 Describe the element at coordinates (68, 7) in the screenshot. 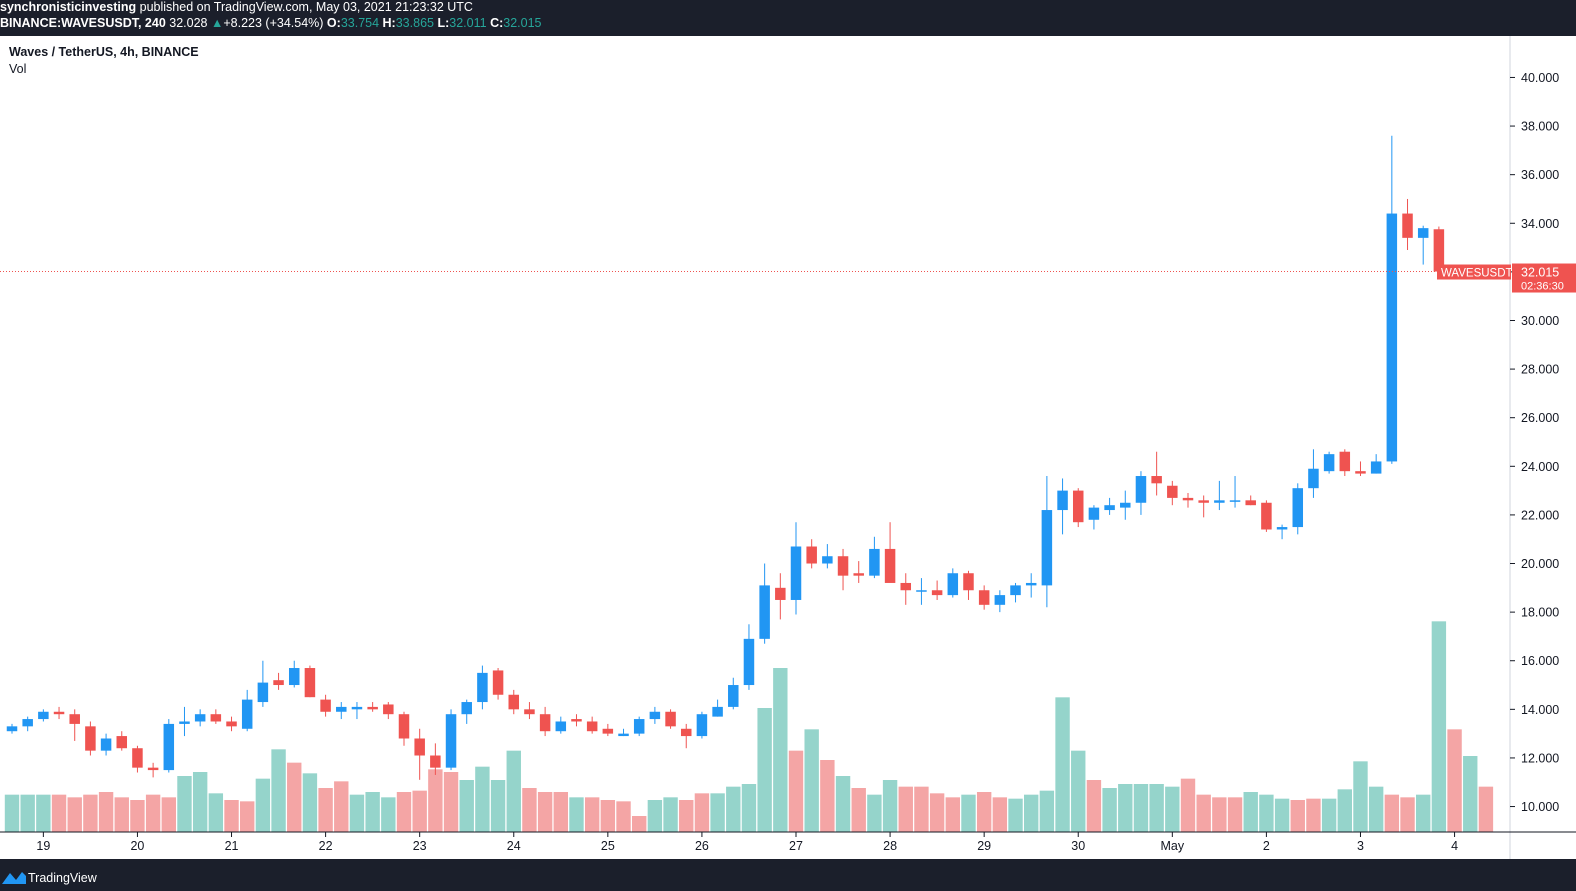

I see `publisher-name: synchronisticinvesting` at that location.